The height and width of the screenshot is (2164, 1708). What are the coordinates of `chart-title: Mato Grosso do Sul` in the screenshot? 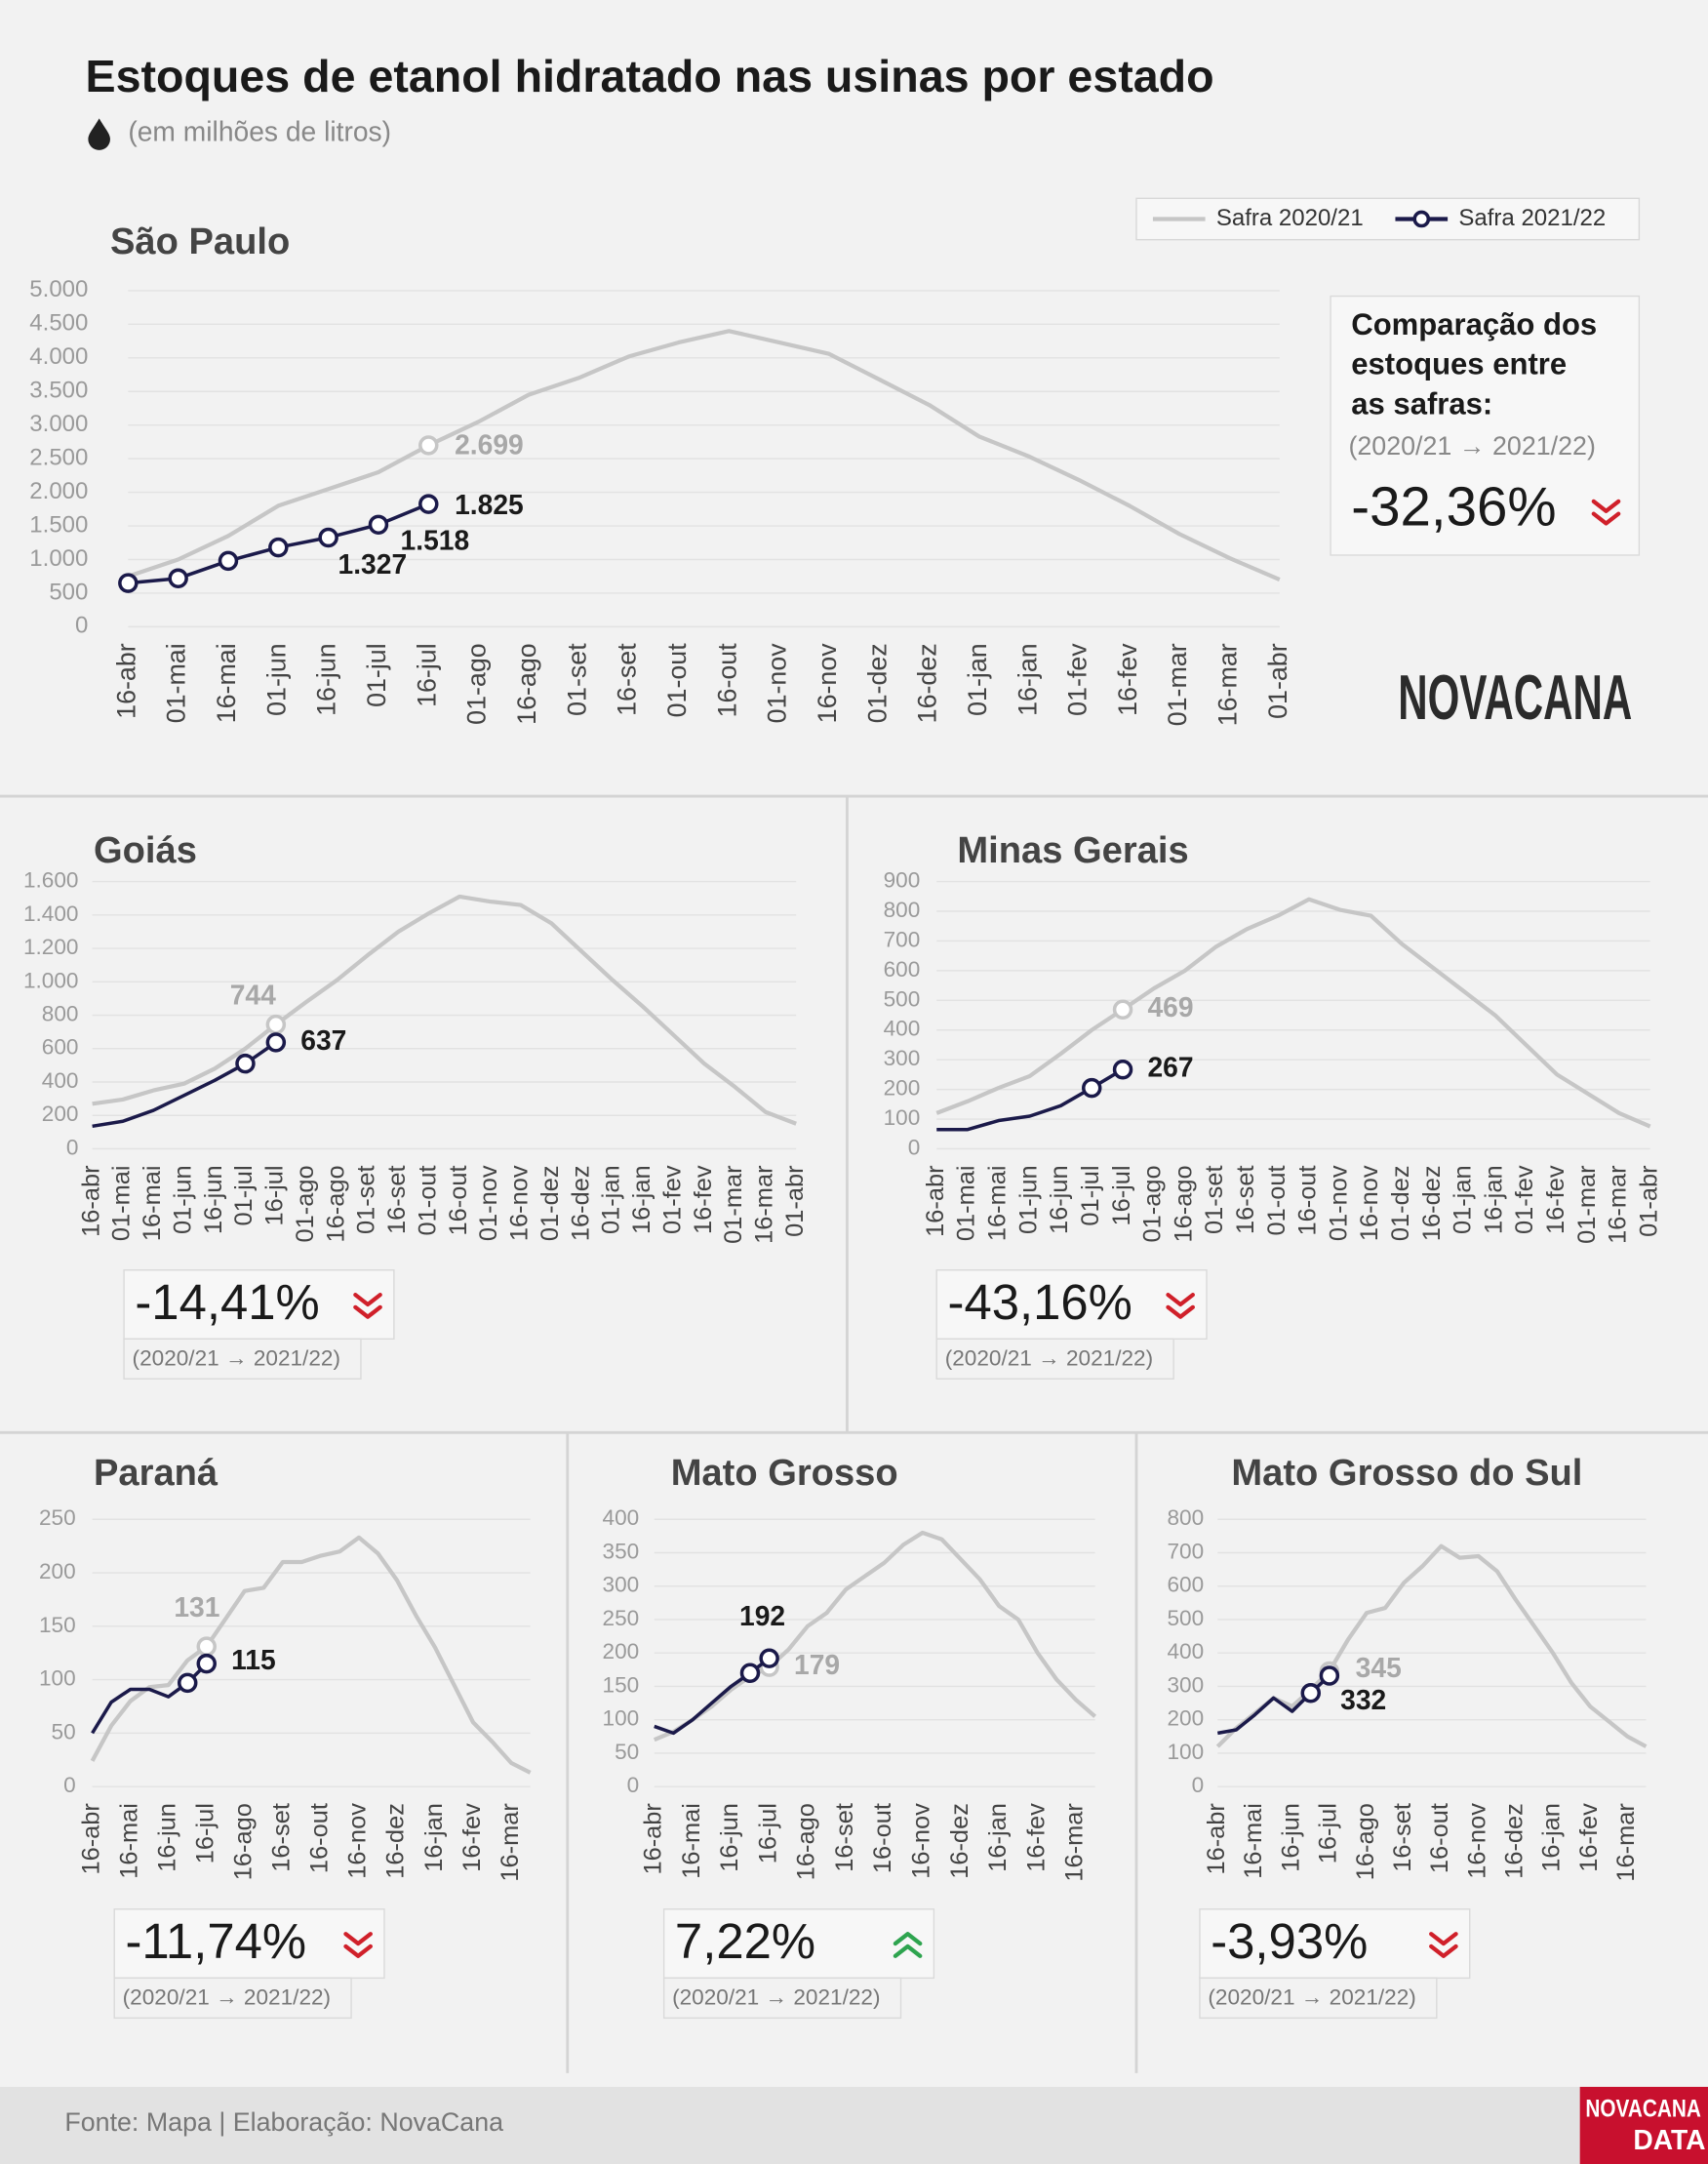 It's located at (1406, 1473).